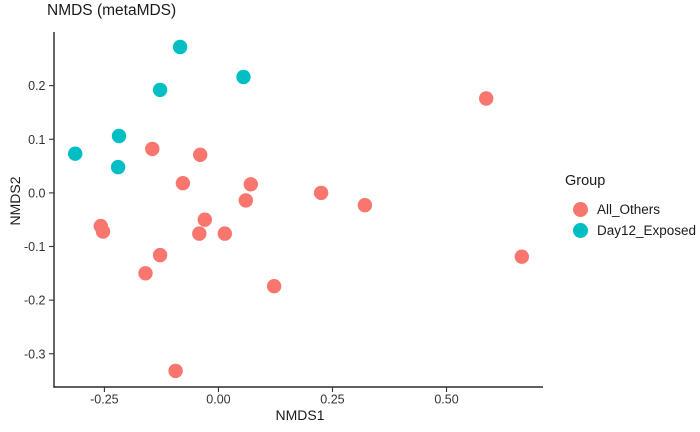 Image resolution: width=700 pixels, height=432 pixels. What do you see at coordinates (585, 181) in the screenshot?
I see `legend-title: Group` at bounding box center [585, 181].